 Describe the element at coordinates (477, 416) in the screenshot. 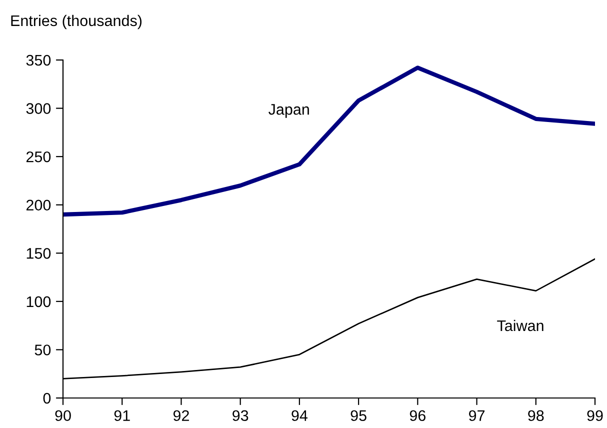

I see `x-tick-label: 97` at that location.